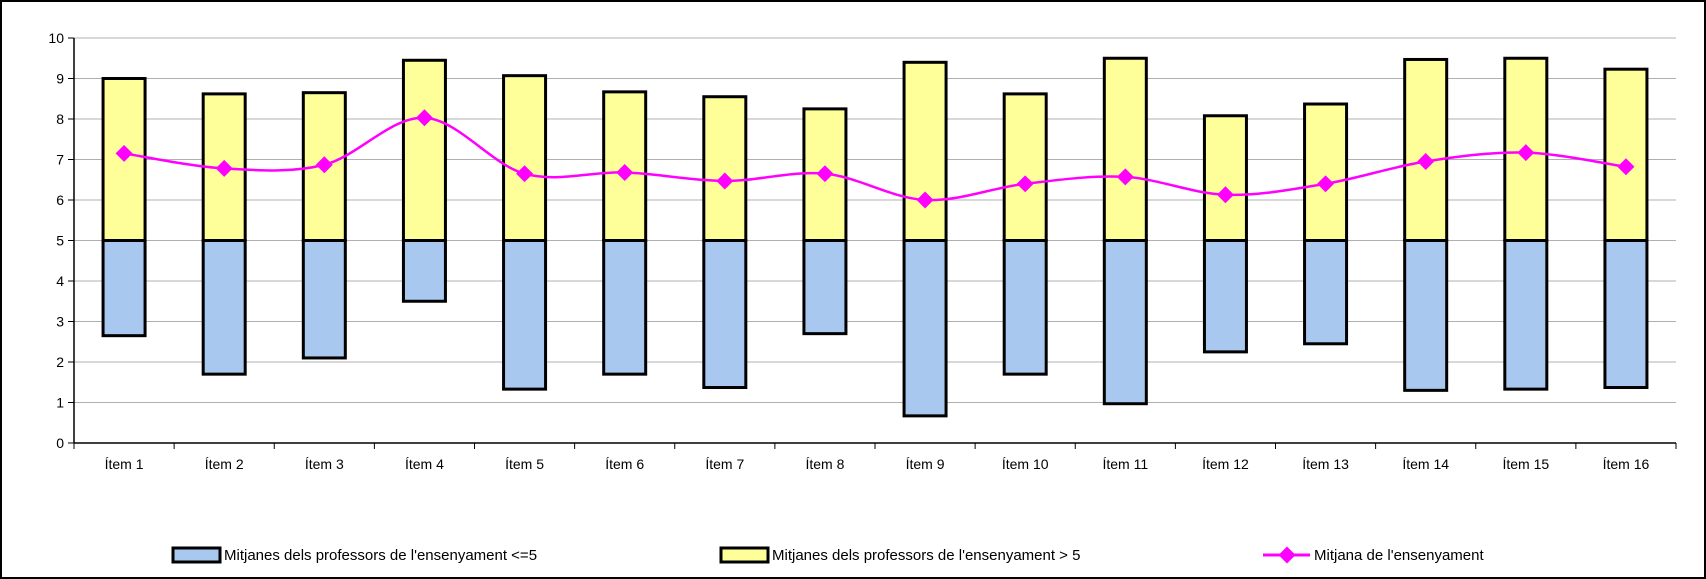 This screenshot has height=579, width=1706. Describe the element at coordinates (744, 555) in the screenshot. I see `legend-swatch-high` at that location.